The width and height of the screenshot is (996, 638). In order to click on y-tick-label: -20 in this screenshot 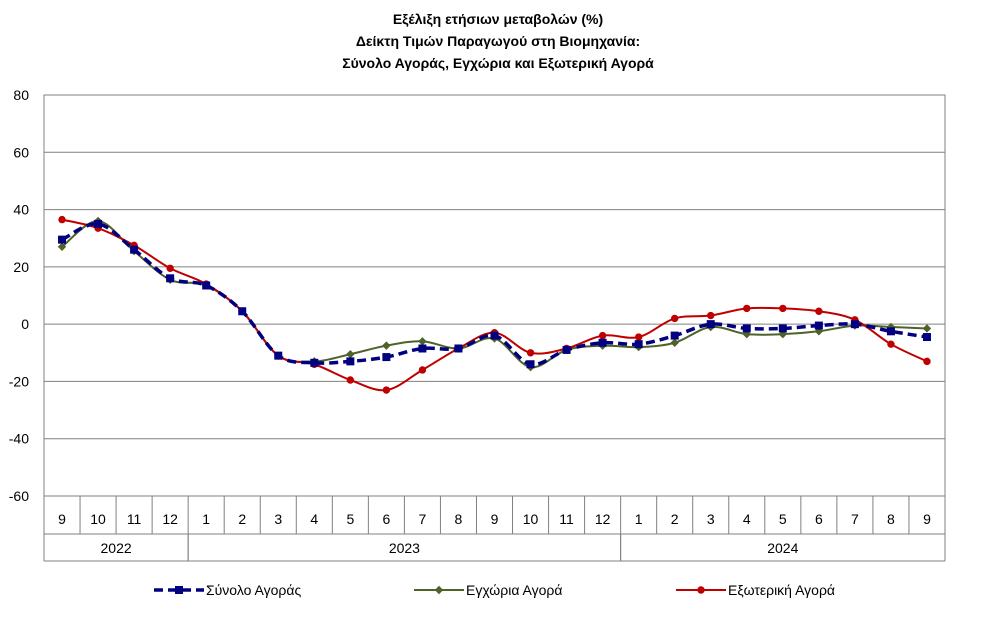, I will do `click(19, 381)`.